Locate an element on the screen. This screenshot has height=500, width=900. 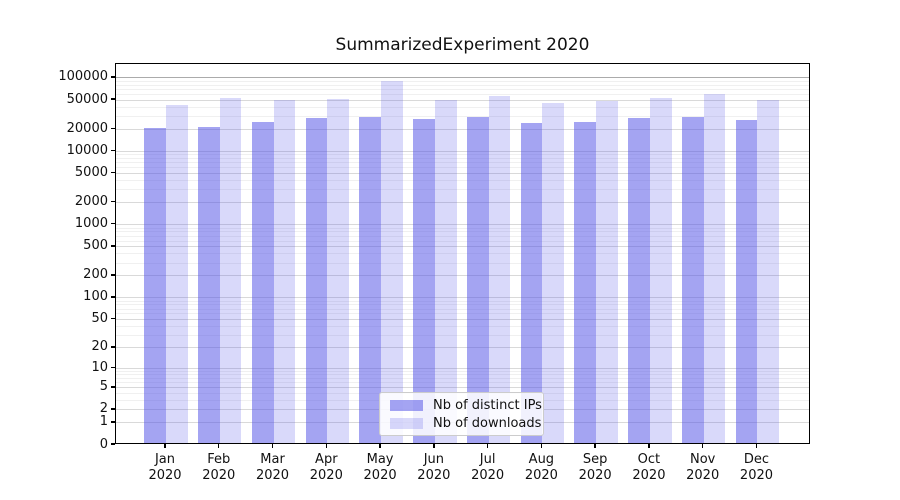
y-tick-label: 50000 is located at coordinates (87, 99).